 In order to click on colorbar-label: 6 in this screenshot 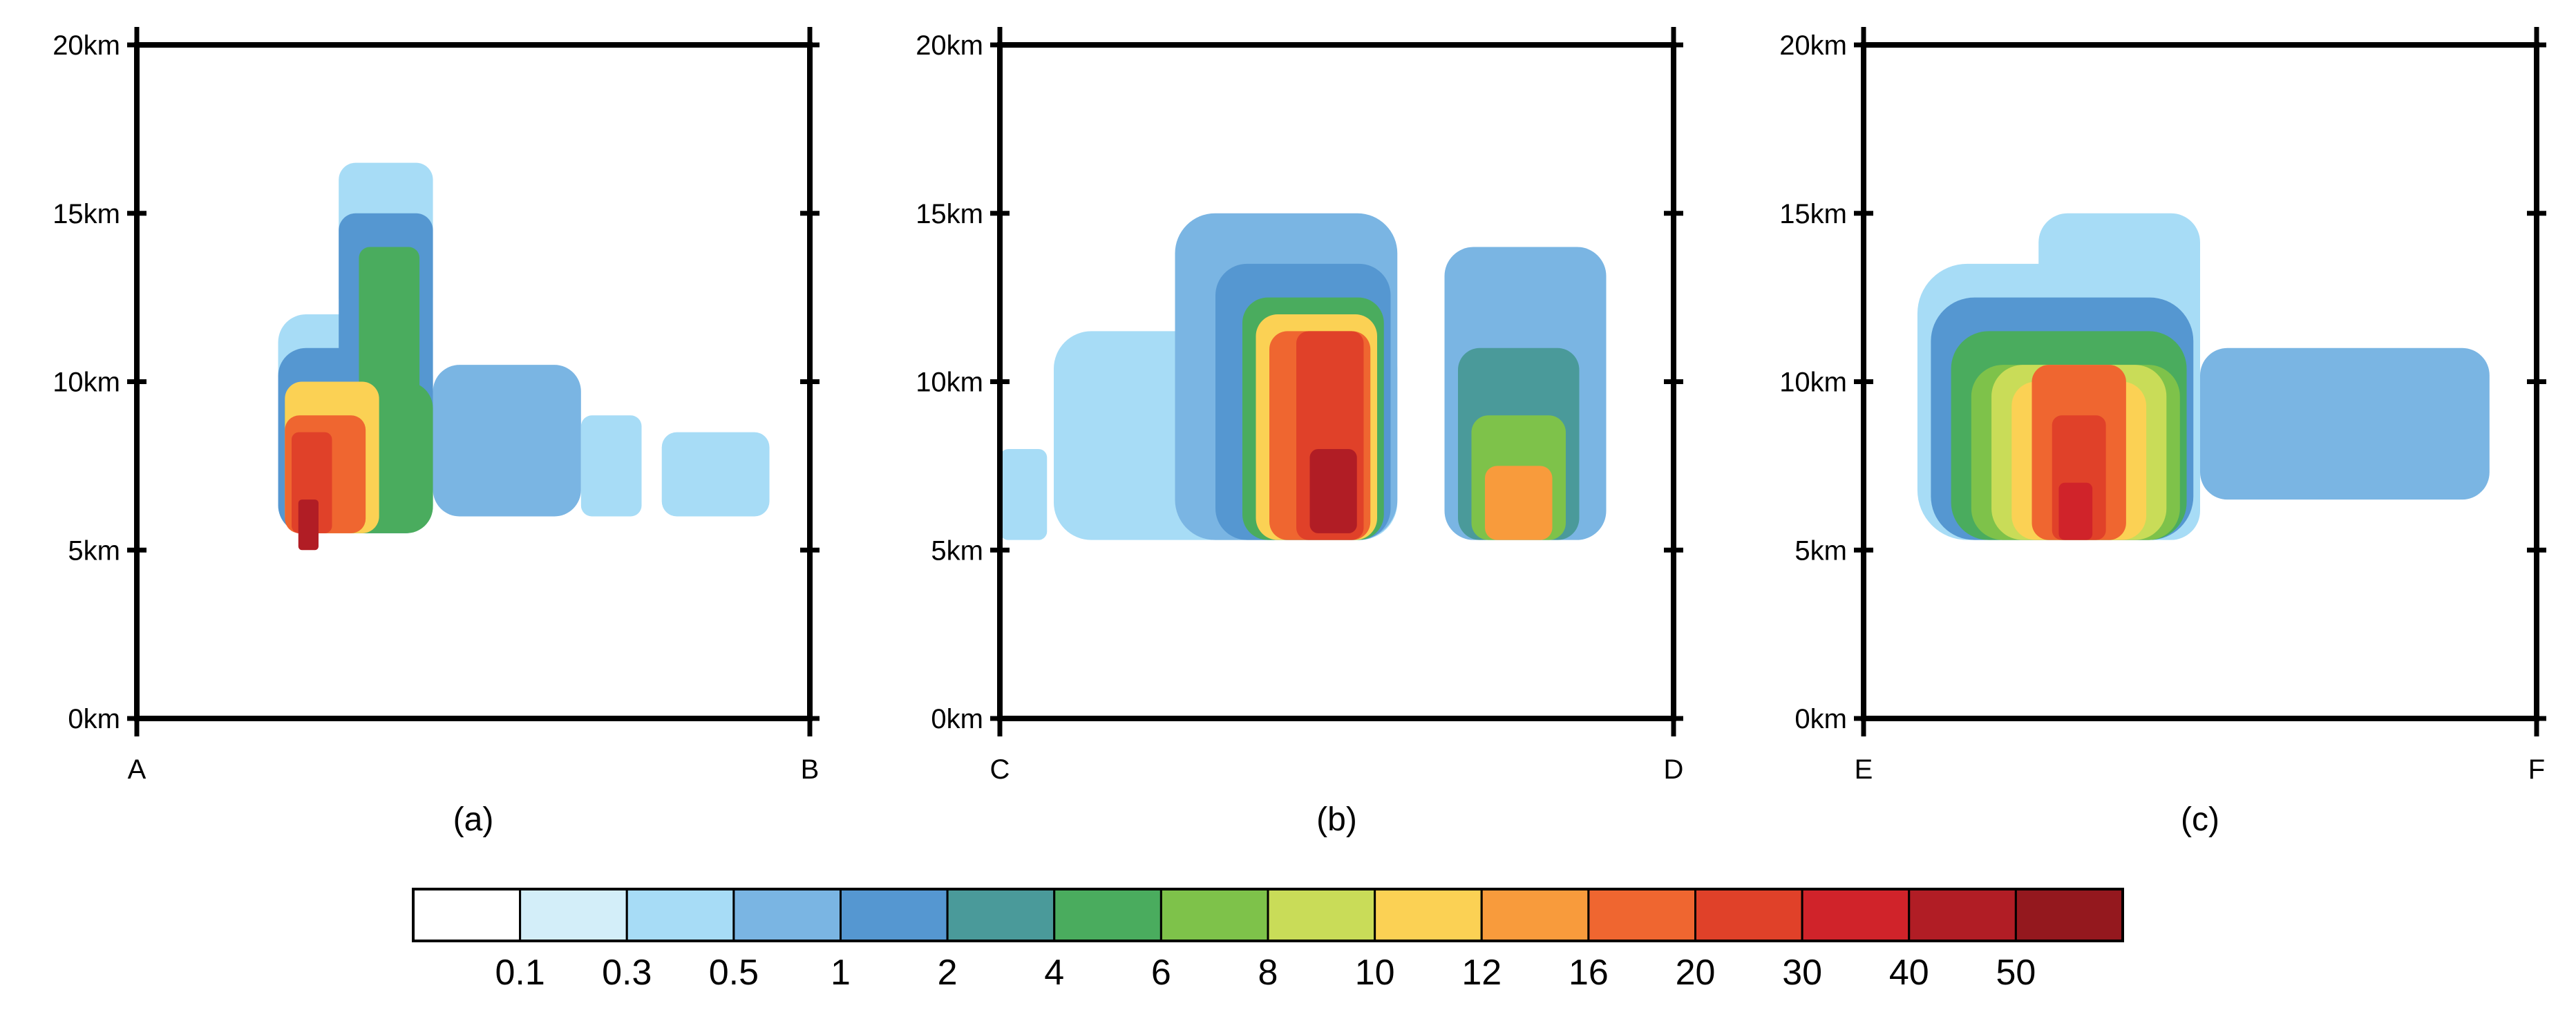, I will do `click(1161, 973)`.